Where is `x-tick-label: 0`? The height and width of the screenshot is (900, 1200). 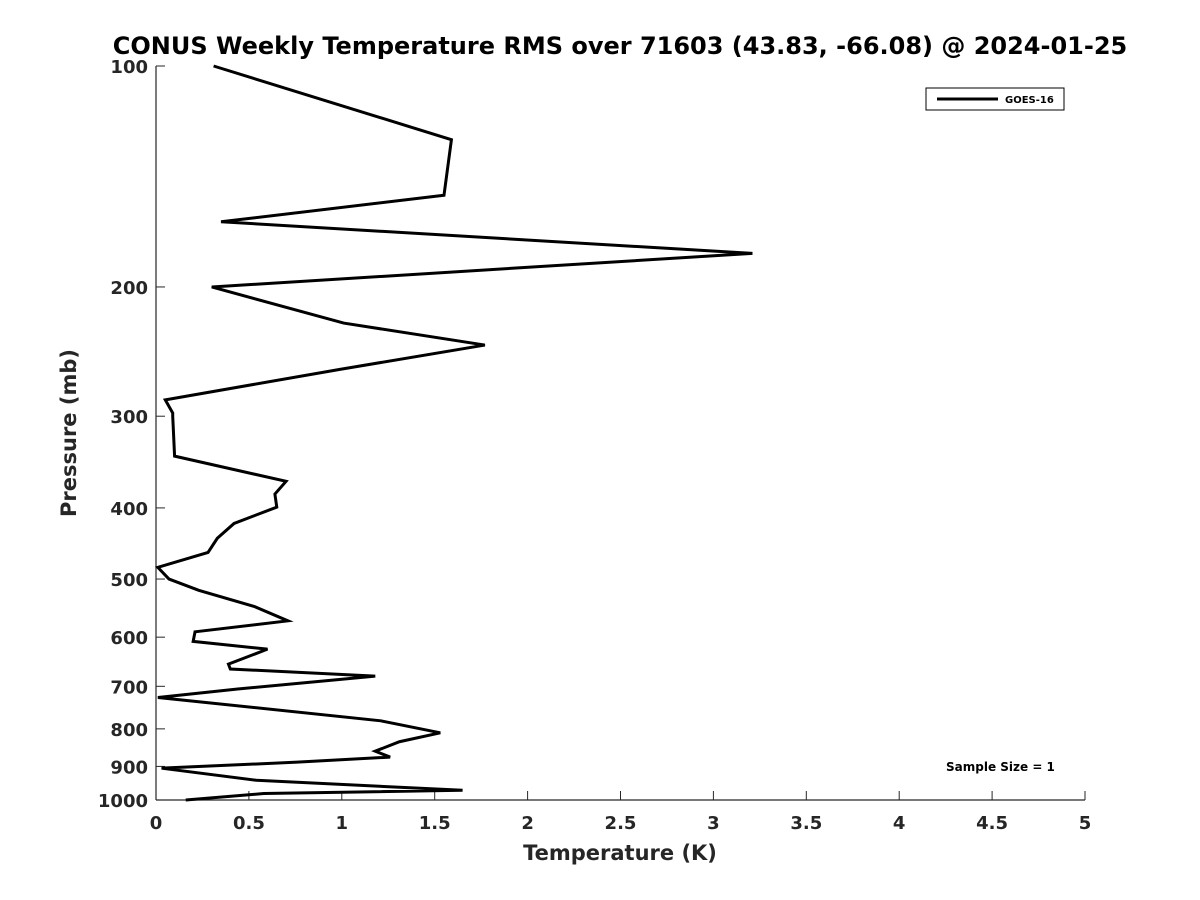 x-tick-label: 0 is located at coordinates (156, 823).